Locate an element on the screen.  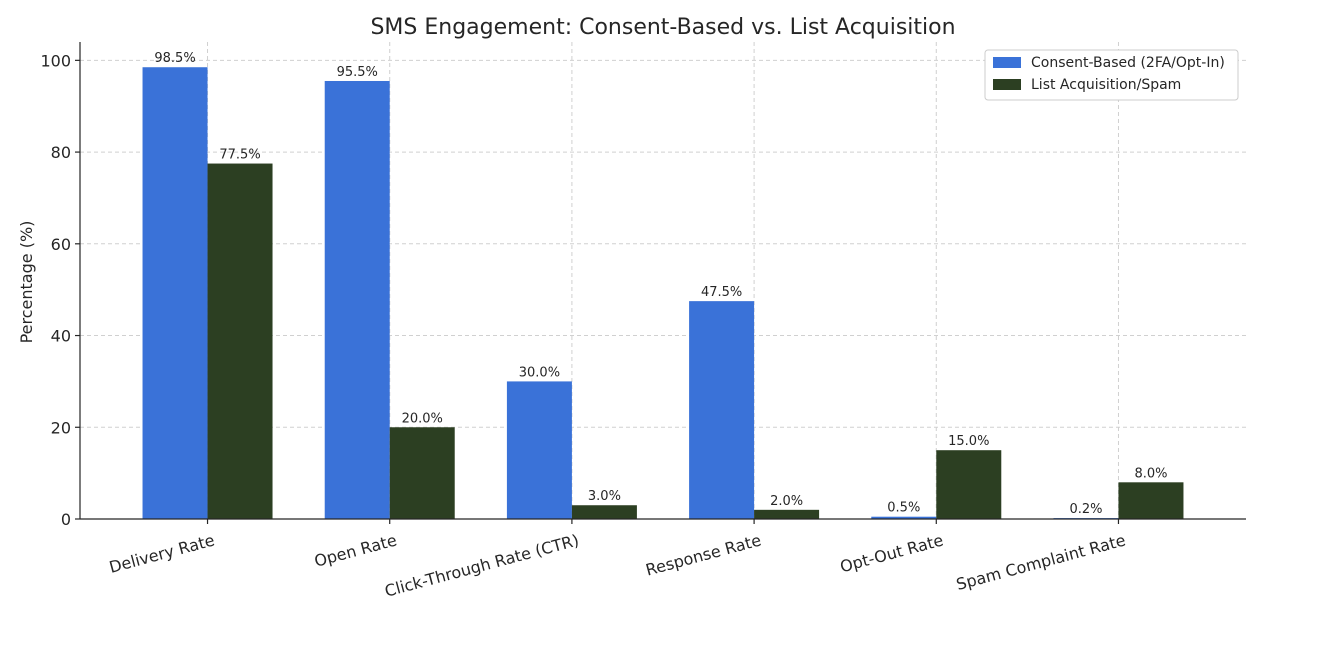
data-label: 47.5% is located at coordinates (721, 292).